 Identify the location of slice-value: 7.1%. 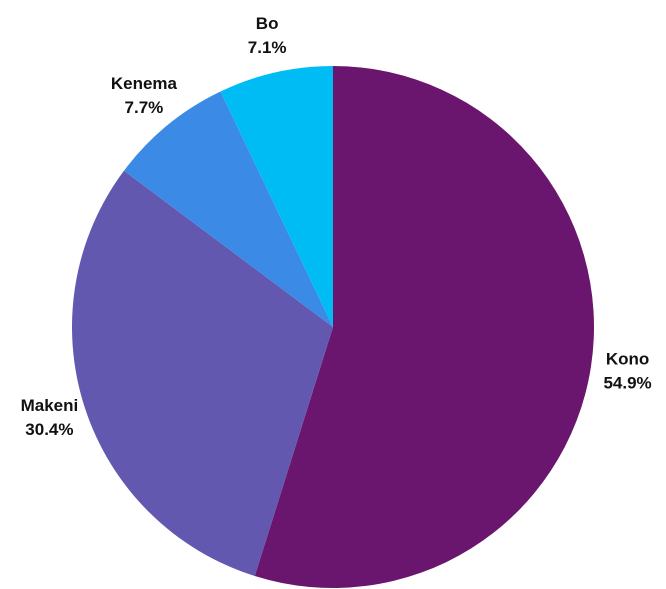
(267, 47).